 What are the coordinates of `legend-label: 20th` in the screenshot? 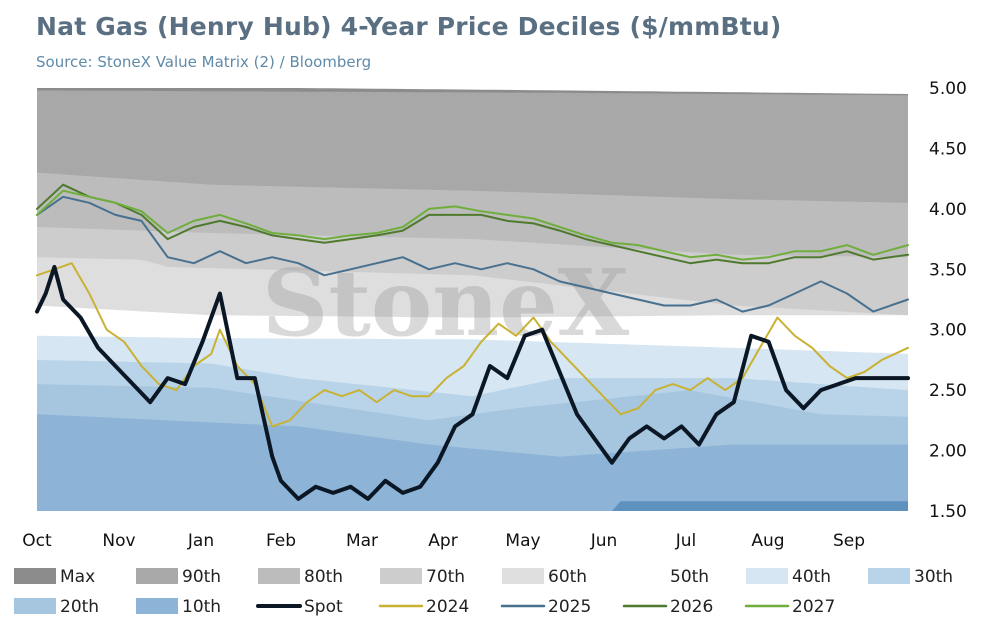 It's located at (79, 607).